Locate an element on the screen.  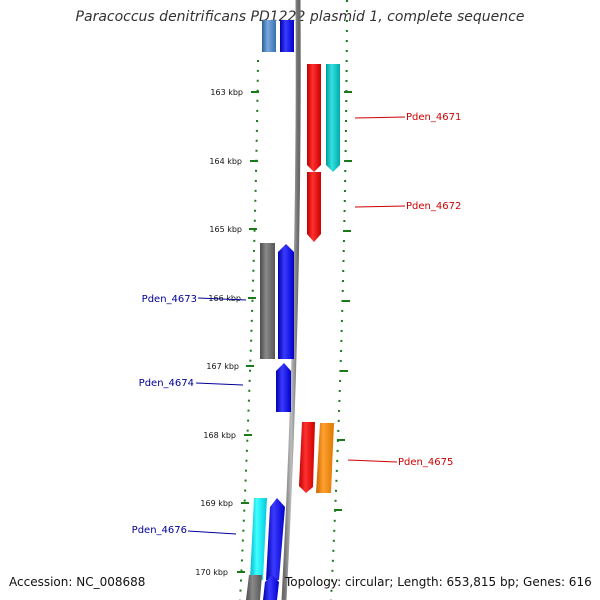
tick-label: 163 kbp is located at coordinates (226, 92).